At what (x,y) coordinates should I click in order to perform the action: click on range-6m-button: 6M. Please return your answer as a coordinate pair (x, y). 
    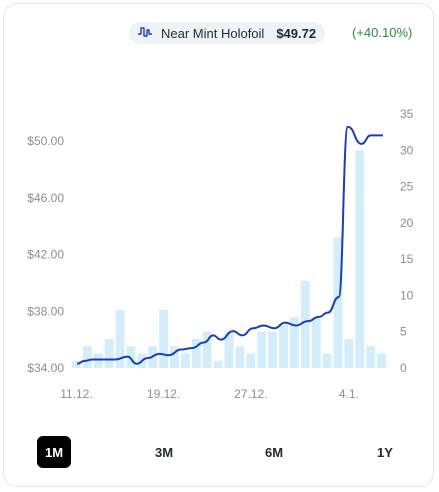
    Looking at the image, I should click on (274, 452).